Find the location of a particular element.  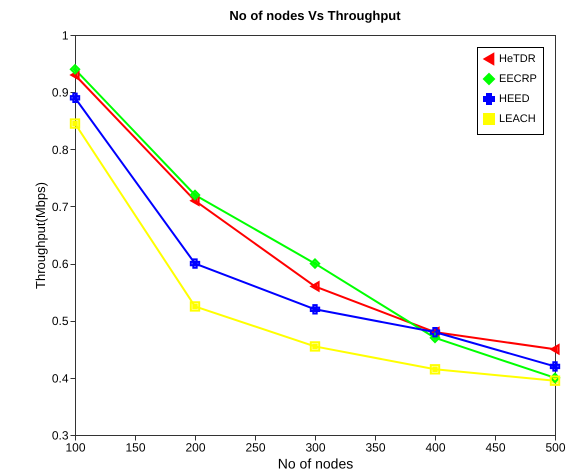

x-tick-label: 450 is located at coordinates (495, 447).